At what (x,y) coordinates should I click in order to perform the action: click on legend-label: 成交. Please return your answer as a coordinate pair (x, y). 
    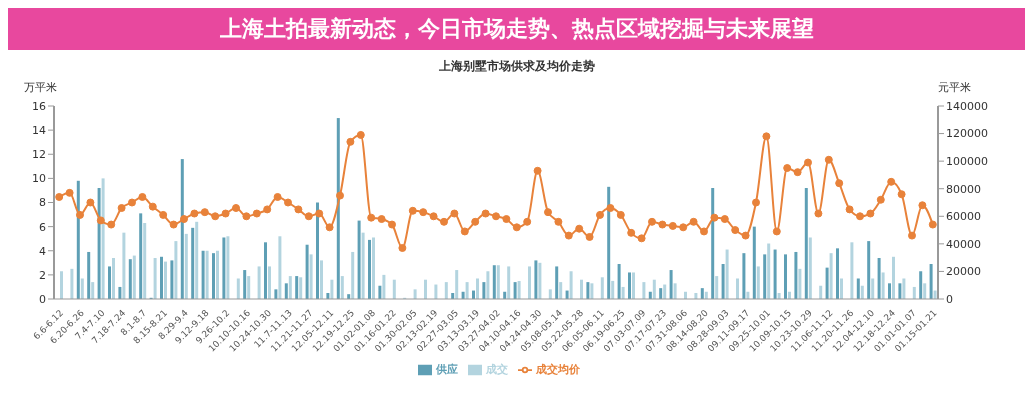
    Looking at the image, I should click on (497, 369).